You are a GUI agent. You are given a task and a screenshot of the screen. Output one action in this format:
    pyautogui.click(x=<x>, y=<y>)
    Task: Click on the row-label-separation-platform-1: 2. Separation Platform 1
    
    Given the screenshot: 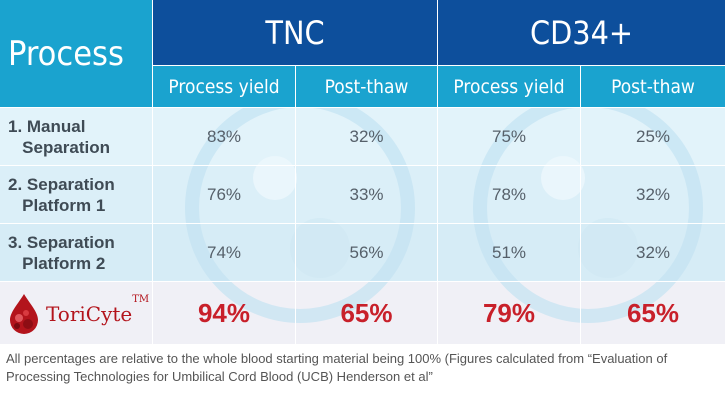 What is the action you would take?
    pyautogui.click(x=61, y=194)
    